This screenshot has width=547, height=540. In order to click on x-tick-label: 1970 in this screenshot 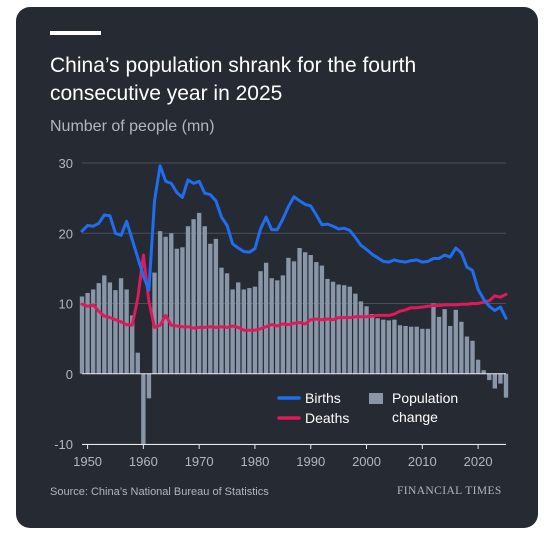, I will do `click(199, 461)`.